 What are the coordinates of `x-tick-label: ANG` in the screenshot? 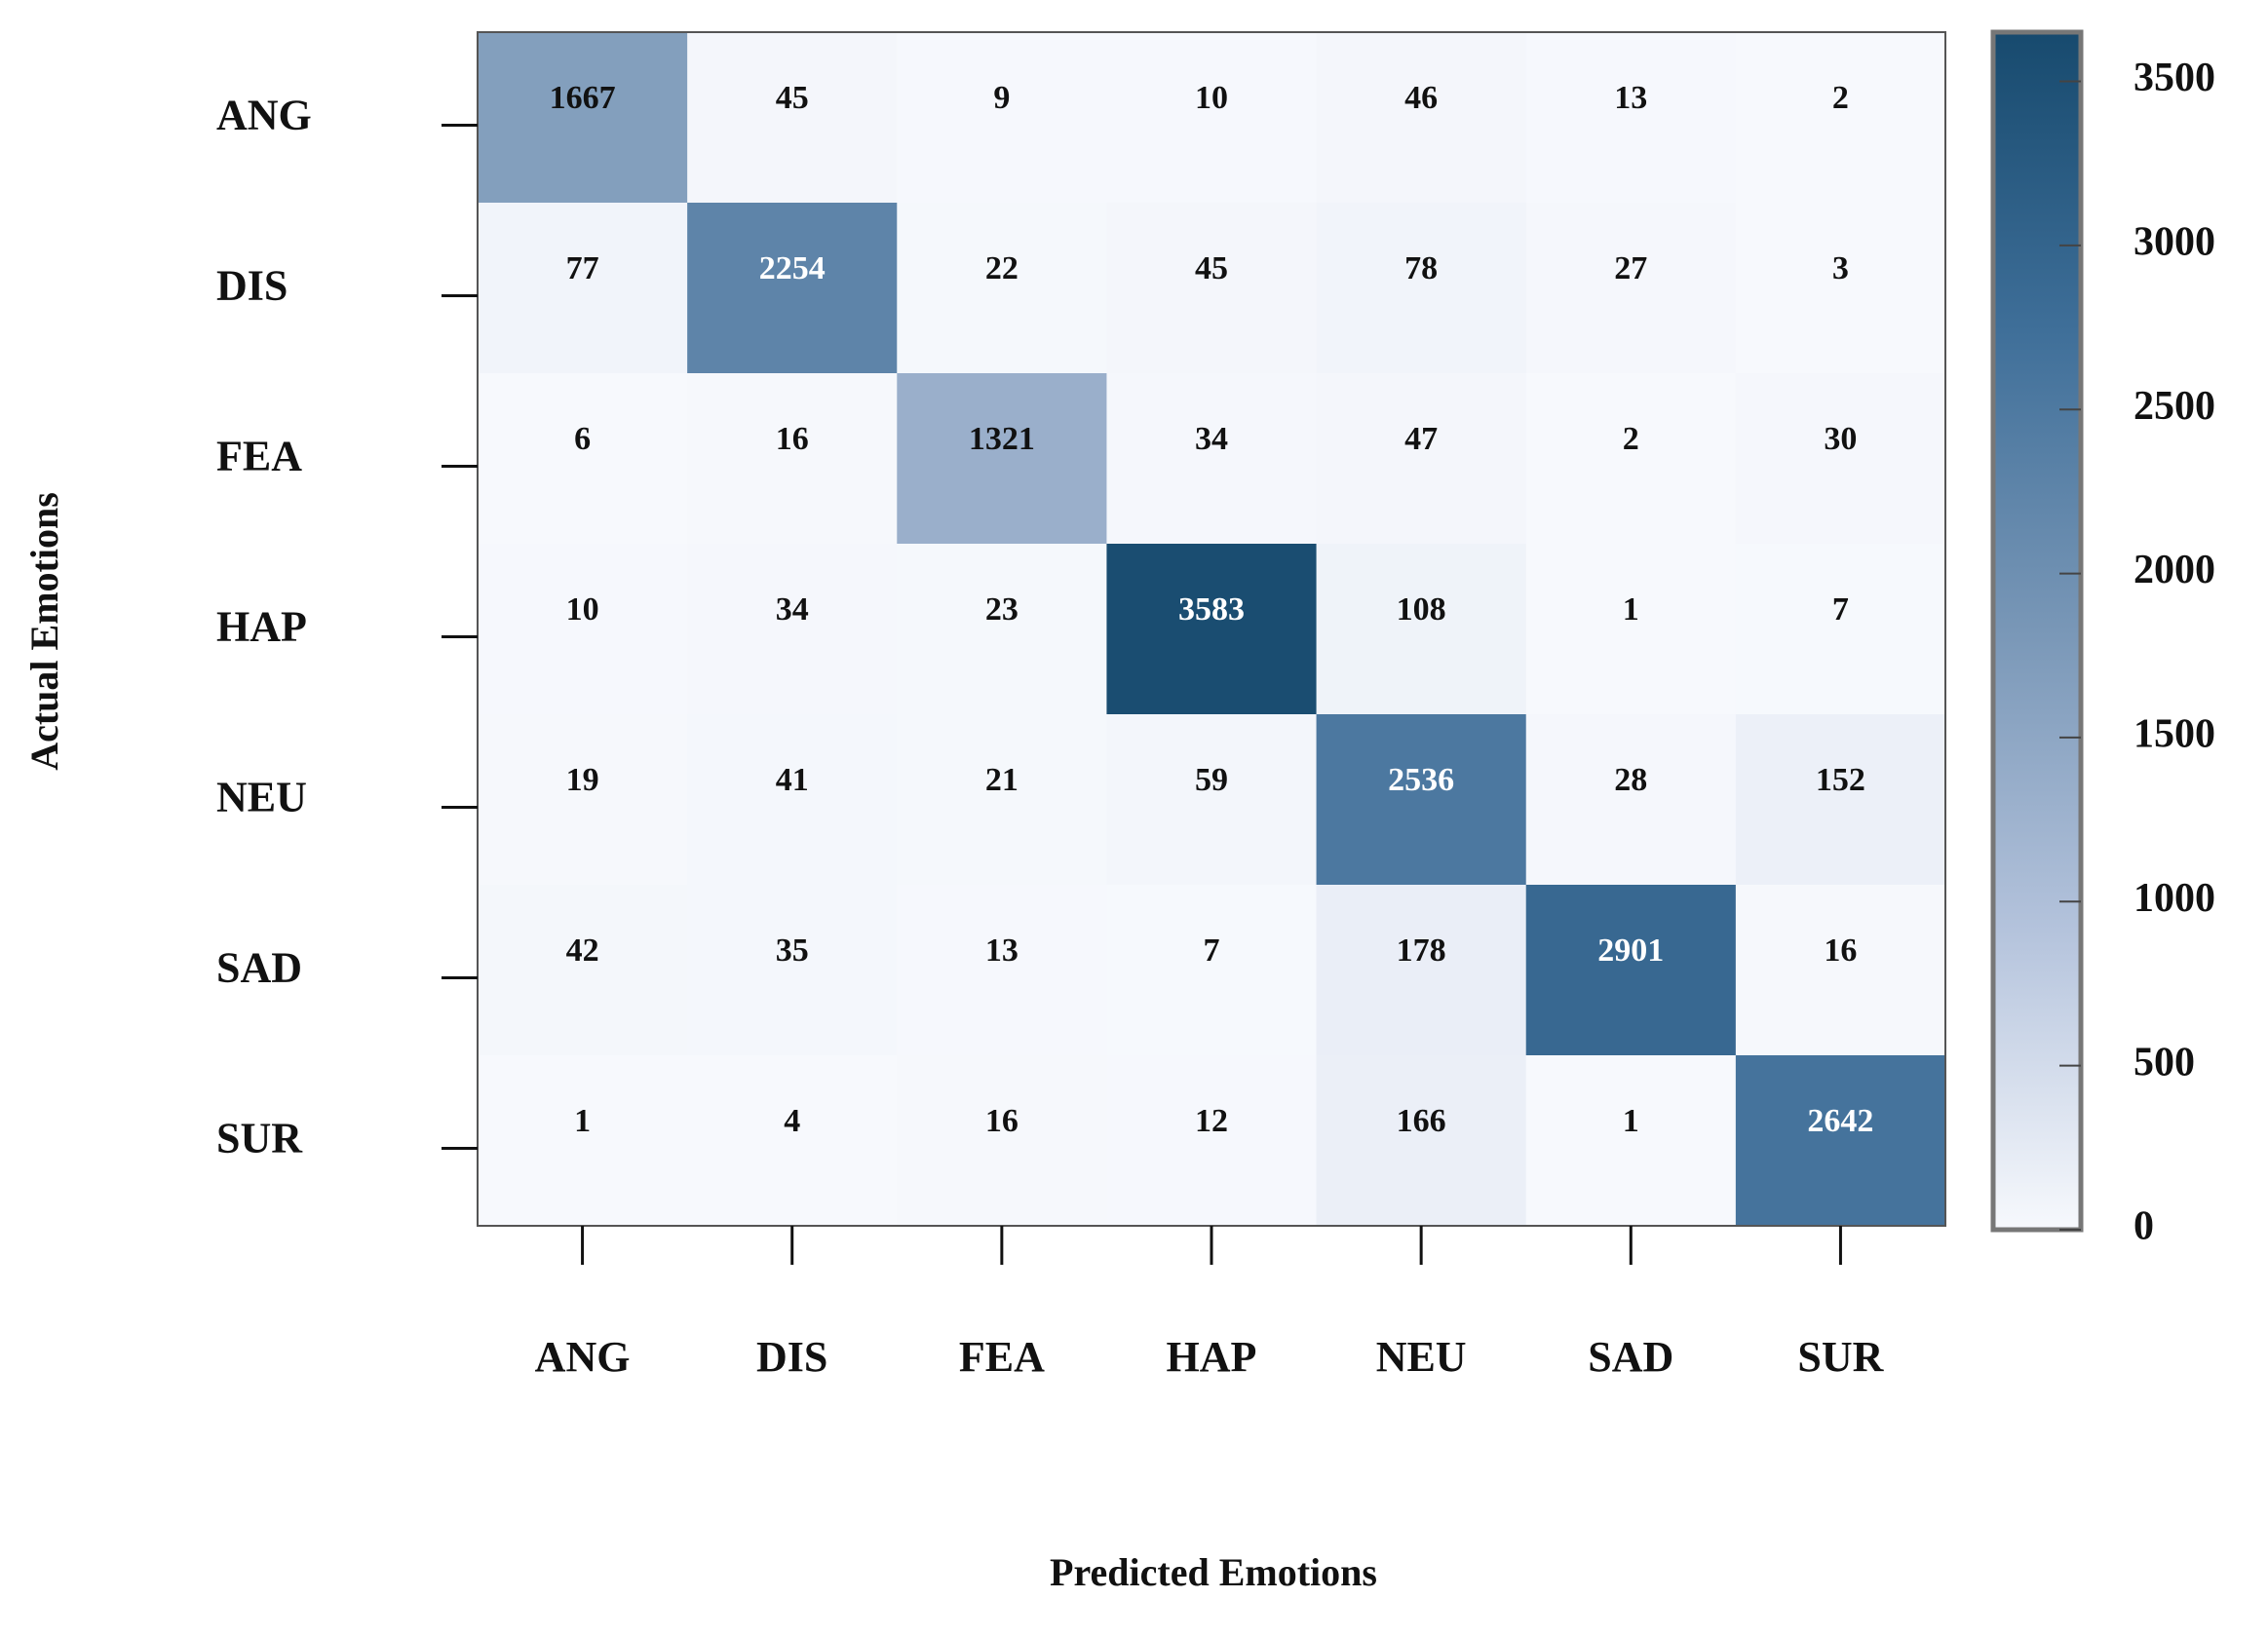 It's located at (583, 1357).